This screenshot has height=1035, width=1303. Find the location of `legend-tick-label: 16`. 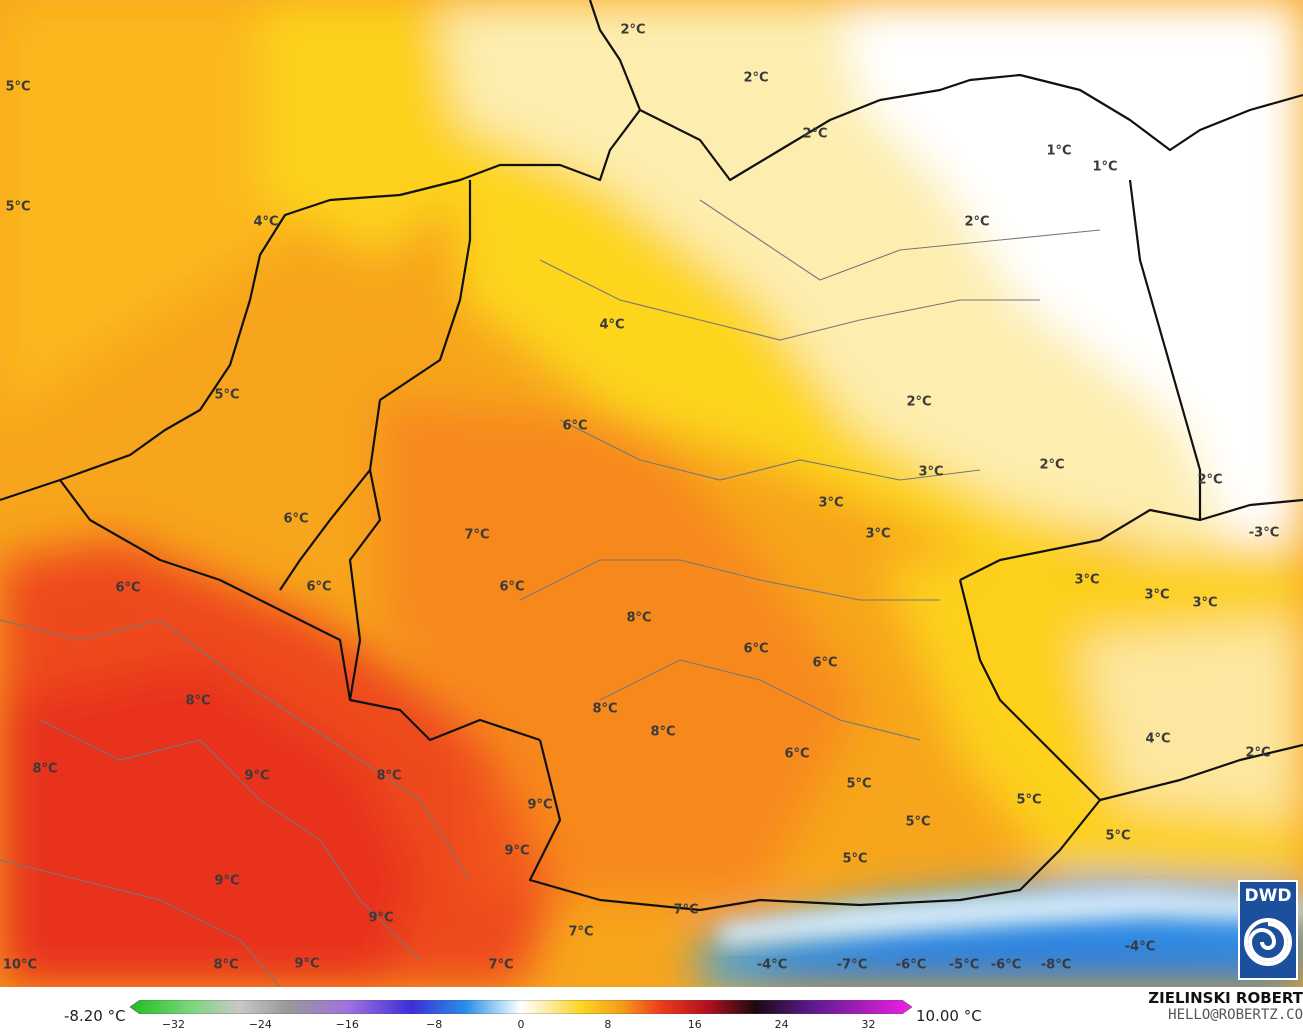

legend-tick-label: 16 is located at coordinates (694, 1024).